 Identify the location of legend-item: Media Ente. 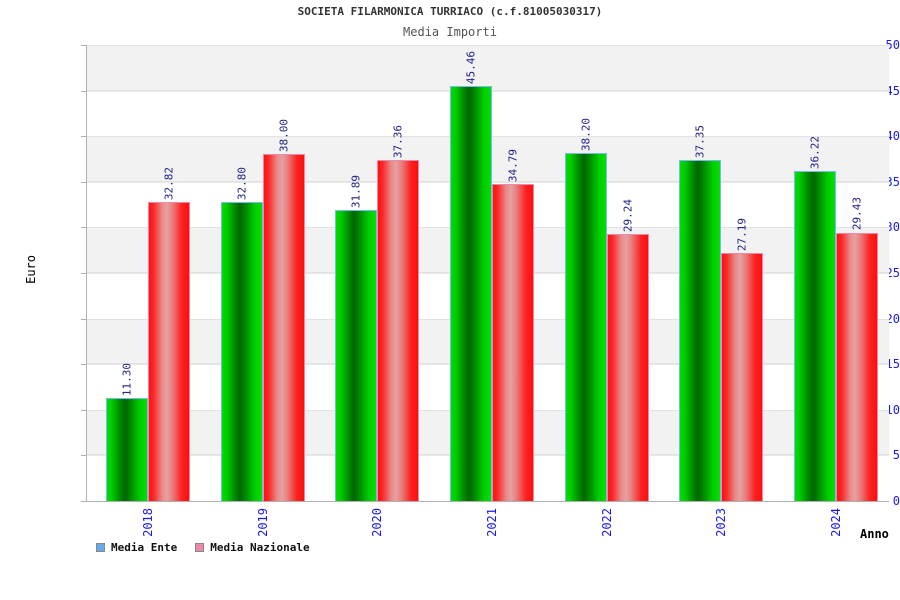
(136, 547).